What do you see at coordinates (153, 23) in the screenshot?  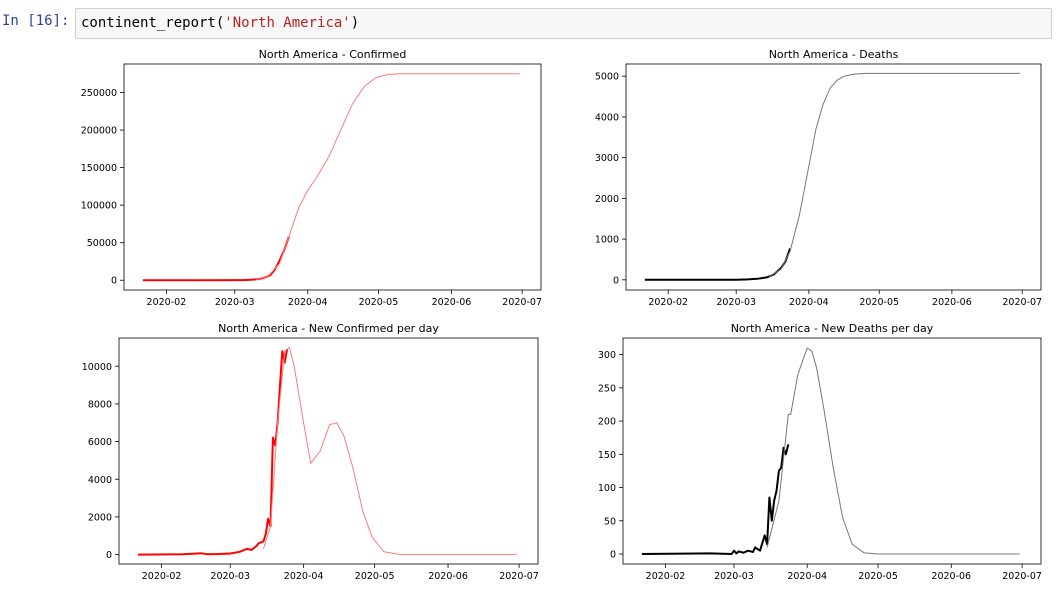 I see `code-function-call: continent_report(` at bounding box center [153, 23].